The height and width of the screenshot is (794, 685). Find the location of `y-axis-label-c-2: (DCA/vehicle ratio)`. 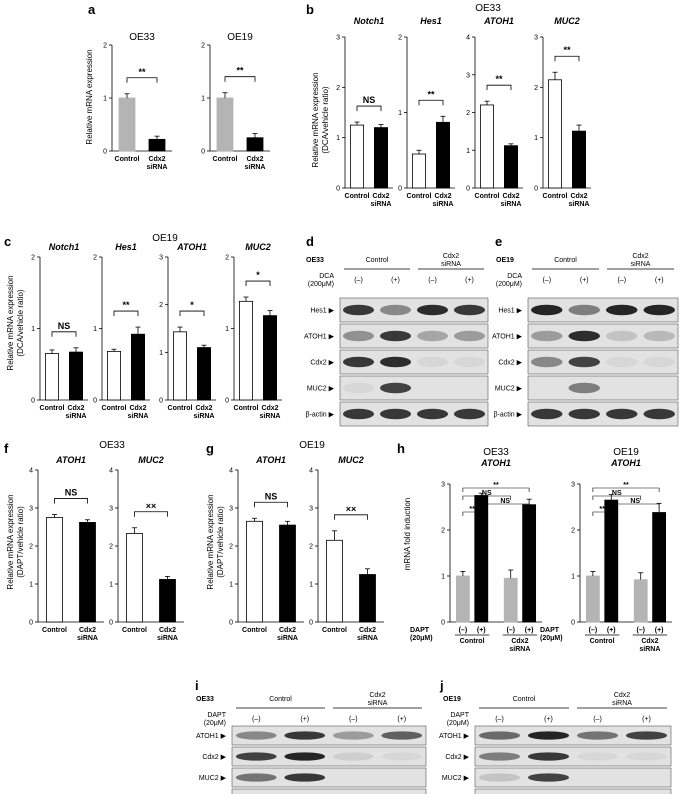

y-axis-label-c-2: (DCA/vehicle ratio) is located at coordinates (20, 322).